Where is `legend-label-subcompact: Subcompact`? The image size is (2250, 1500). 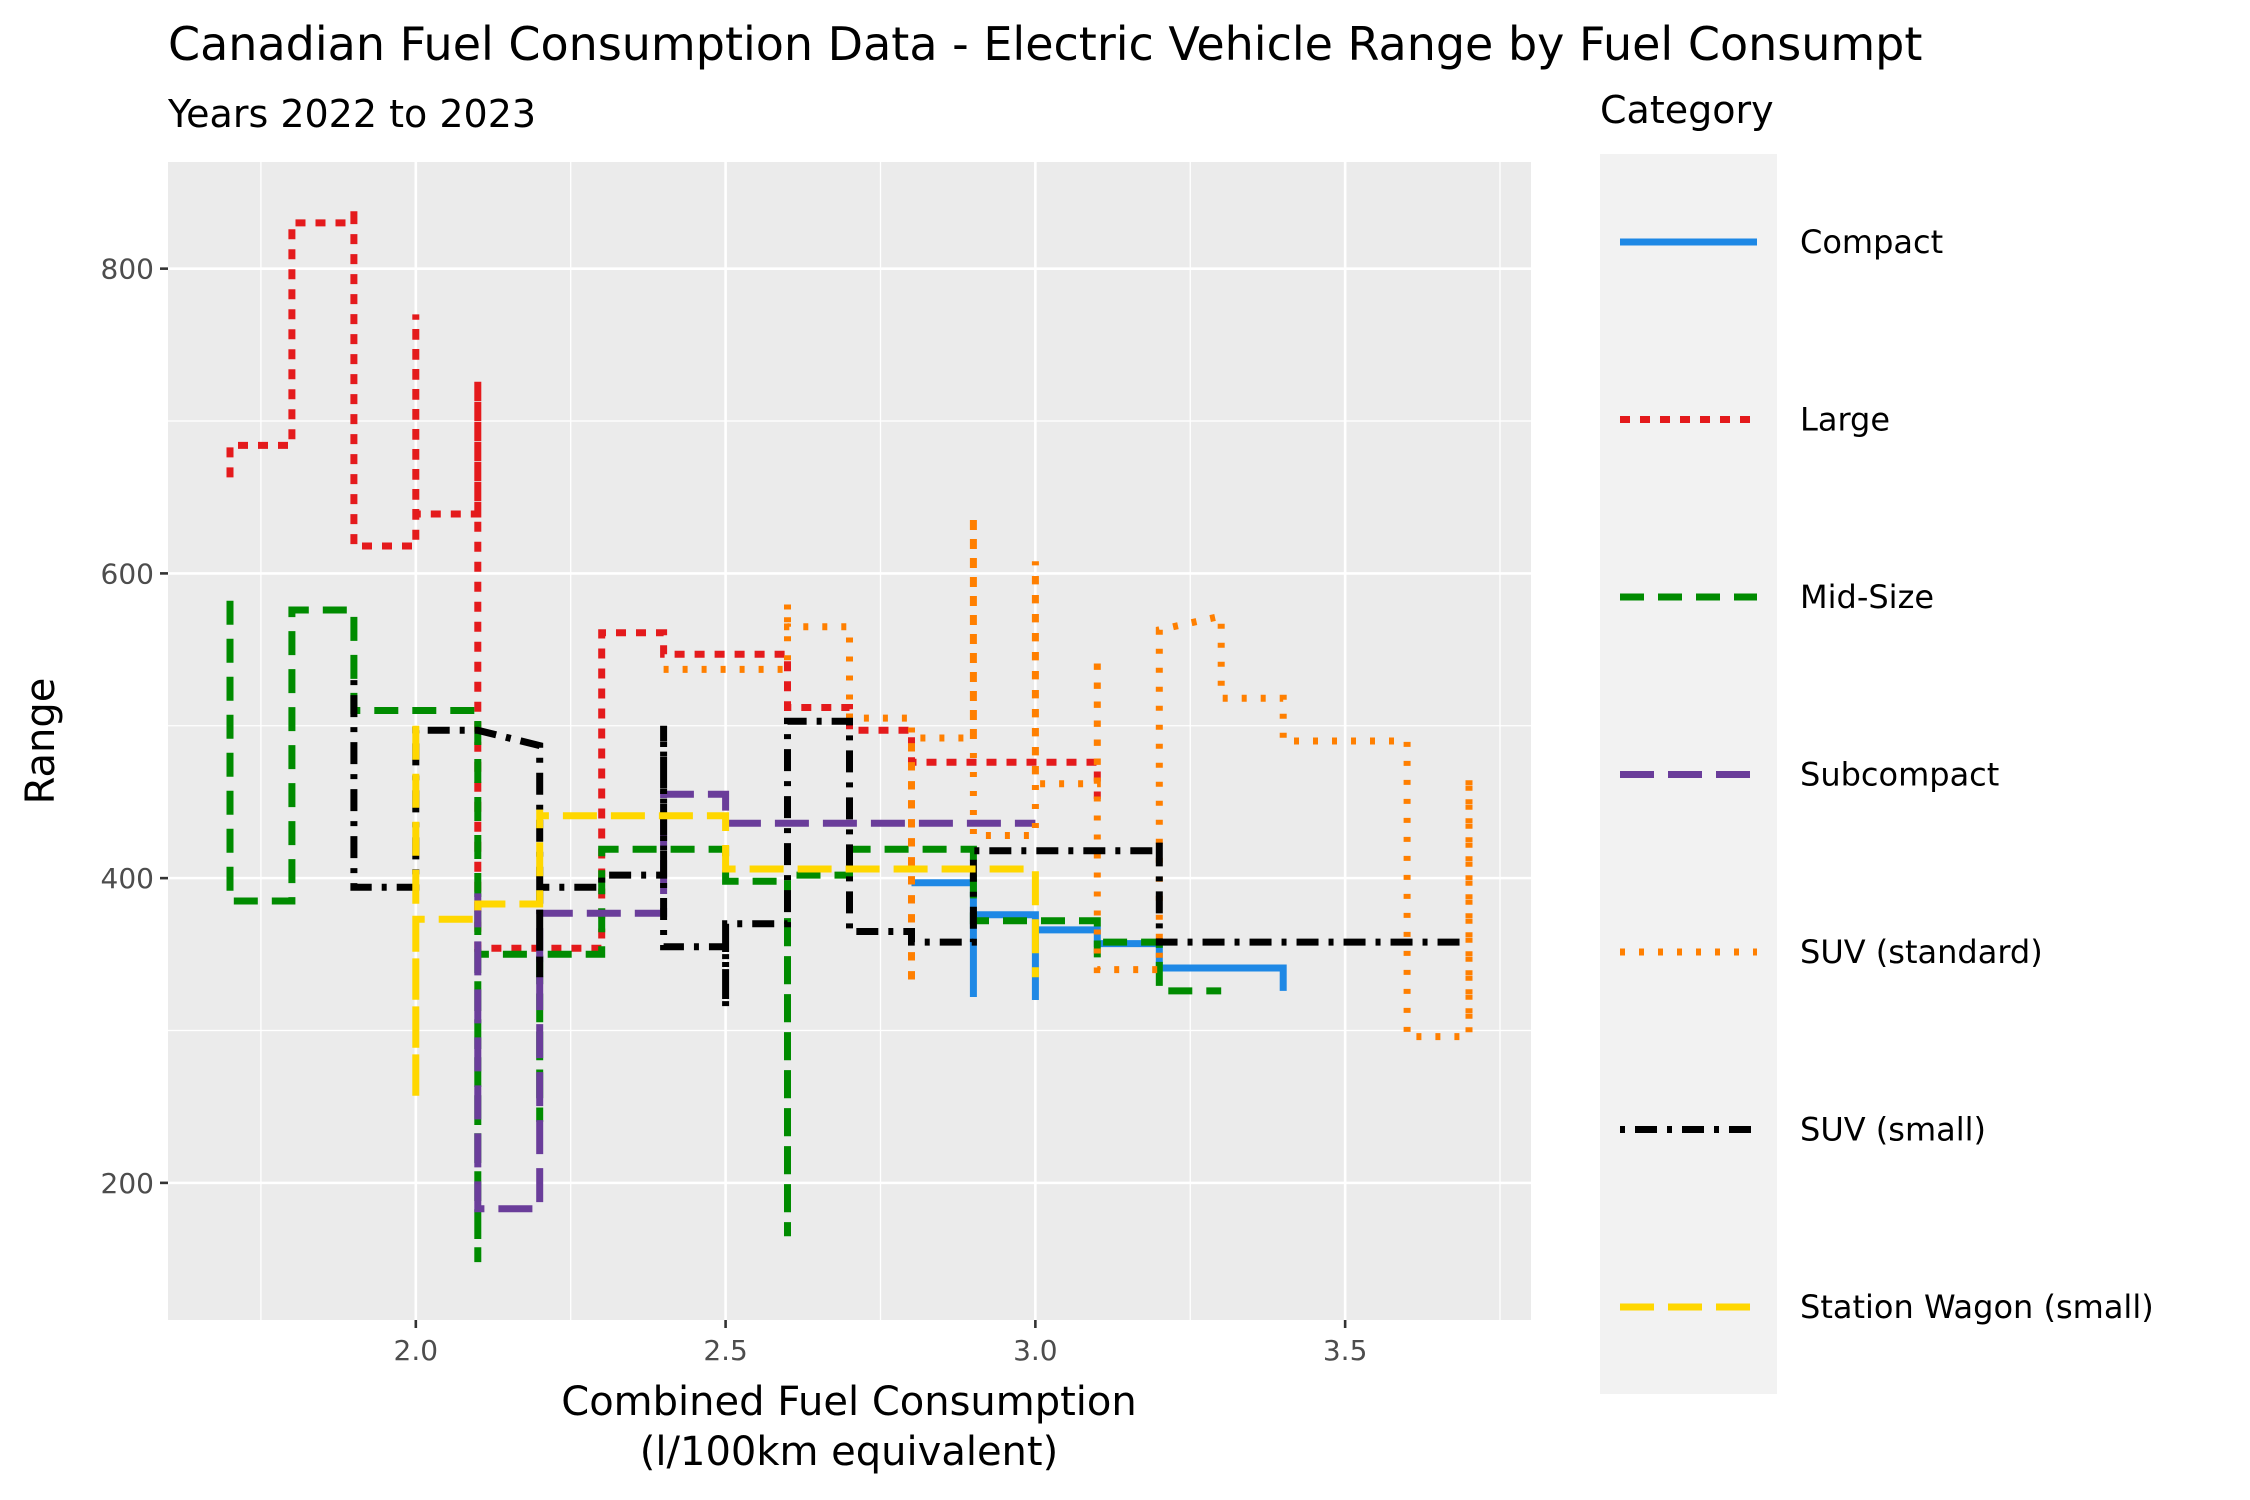 legend-label-subcompact: Subcompact is located at coordinates (1899, 775).